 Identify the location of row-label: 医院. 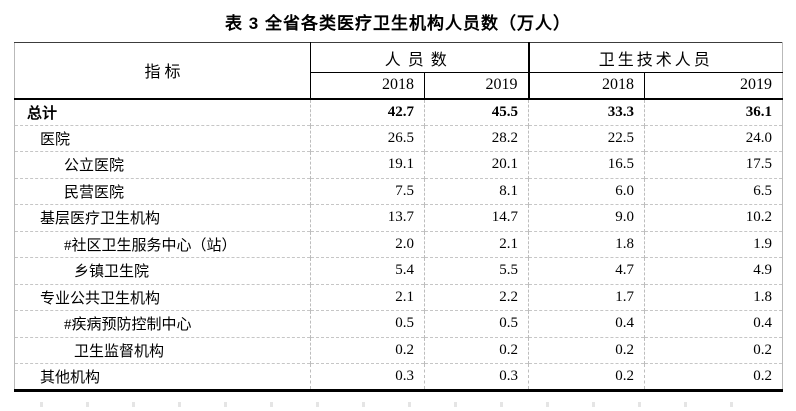
(162, 138).